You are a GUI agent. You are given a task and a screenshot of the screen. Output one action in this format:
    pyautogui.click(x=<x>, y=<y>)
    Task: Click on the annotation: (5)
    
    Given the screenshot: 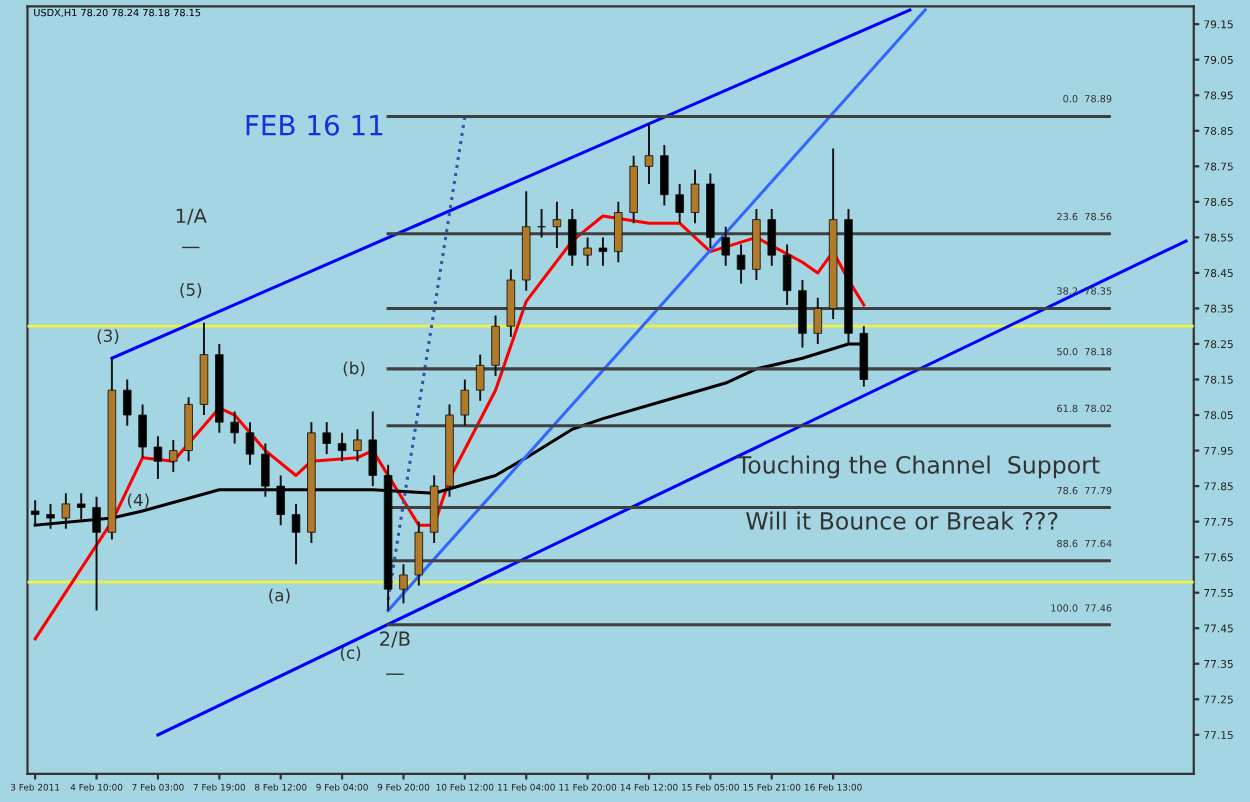 What is the action you would take?
    pyautogui.click(x=191, y=290)
    